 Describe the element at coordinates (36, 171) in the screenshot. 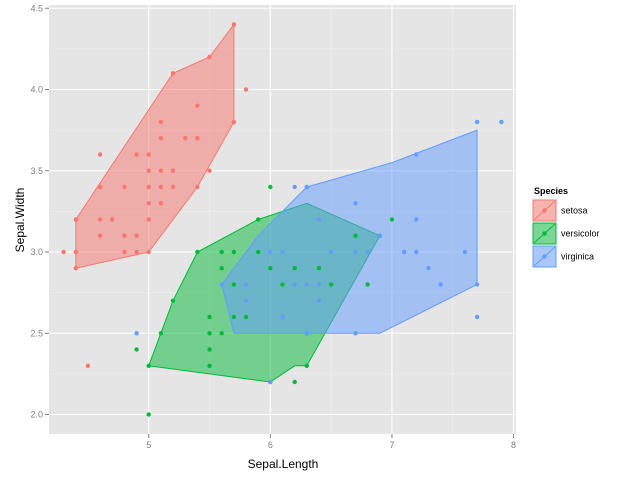

I see `y-tick-label: 3.5` at that location.